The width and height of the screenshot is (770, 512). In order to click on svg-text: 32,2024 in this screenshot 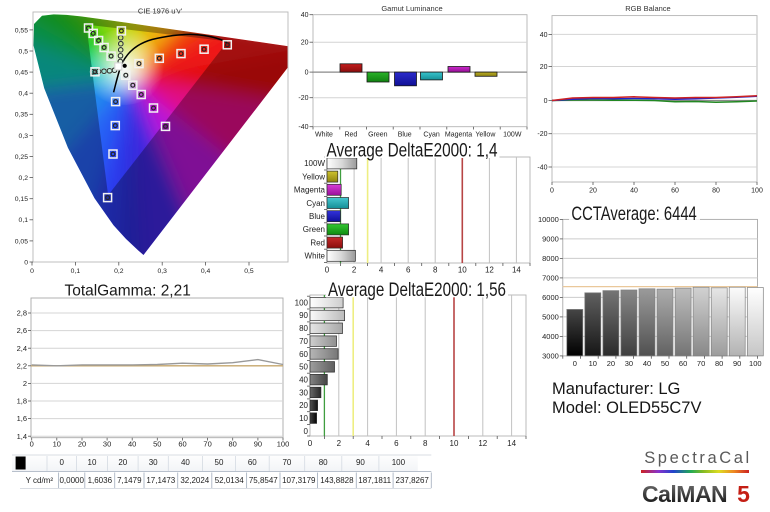, I will do `click(194, 480)`.